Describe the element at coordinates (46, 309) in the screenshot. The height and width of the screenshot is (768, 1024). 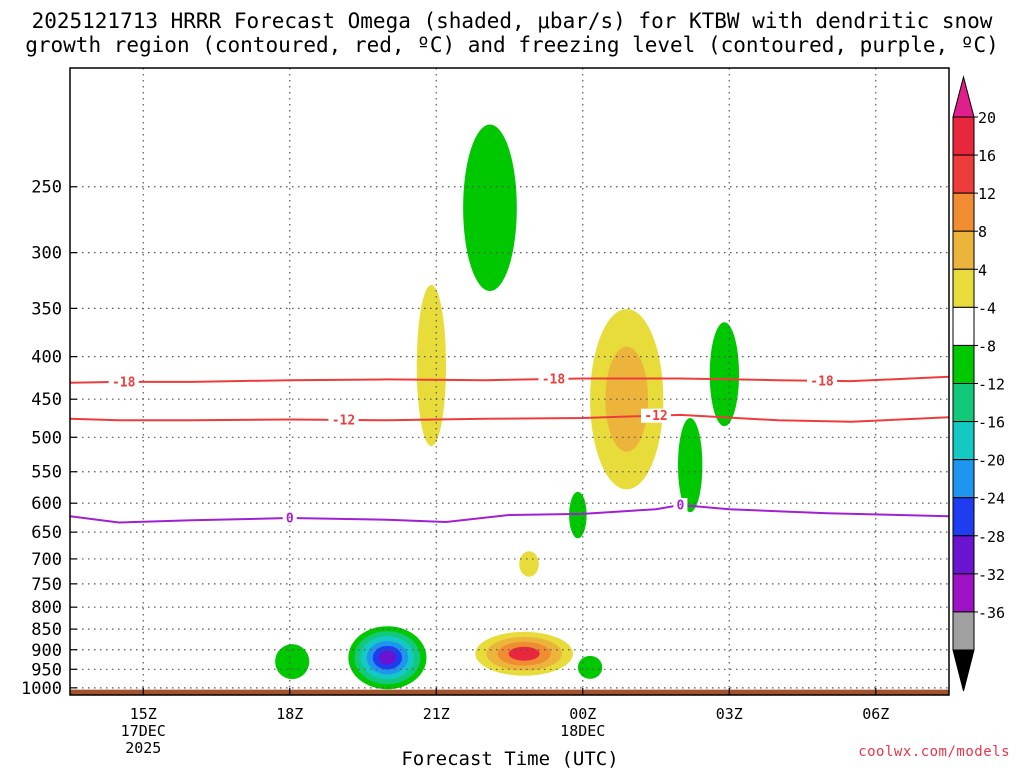
I see `y-tick-label-350: 350` at that location.